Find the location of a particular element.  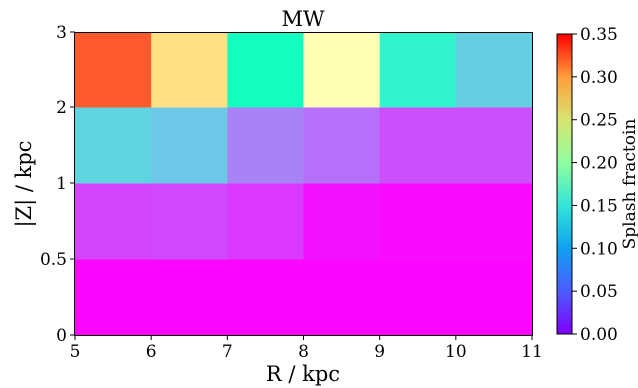

y-axis-label: |Z| / kpc is located at coordinates (24, 183).